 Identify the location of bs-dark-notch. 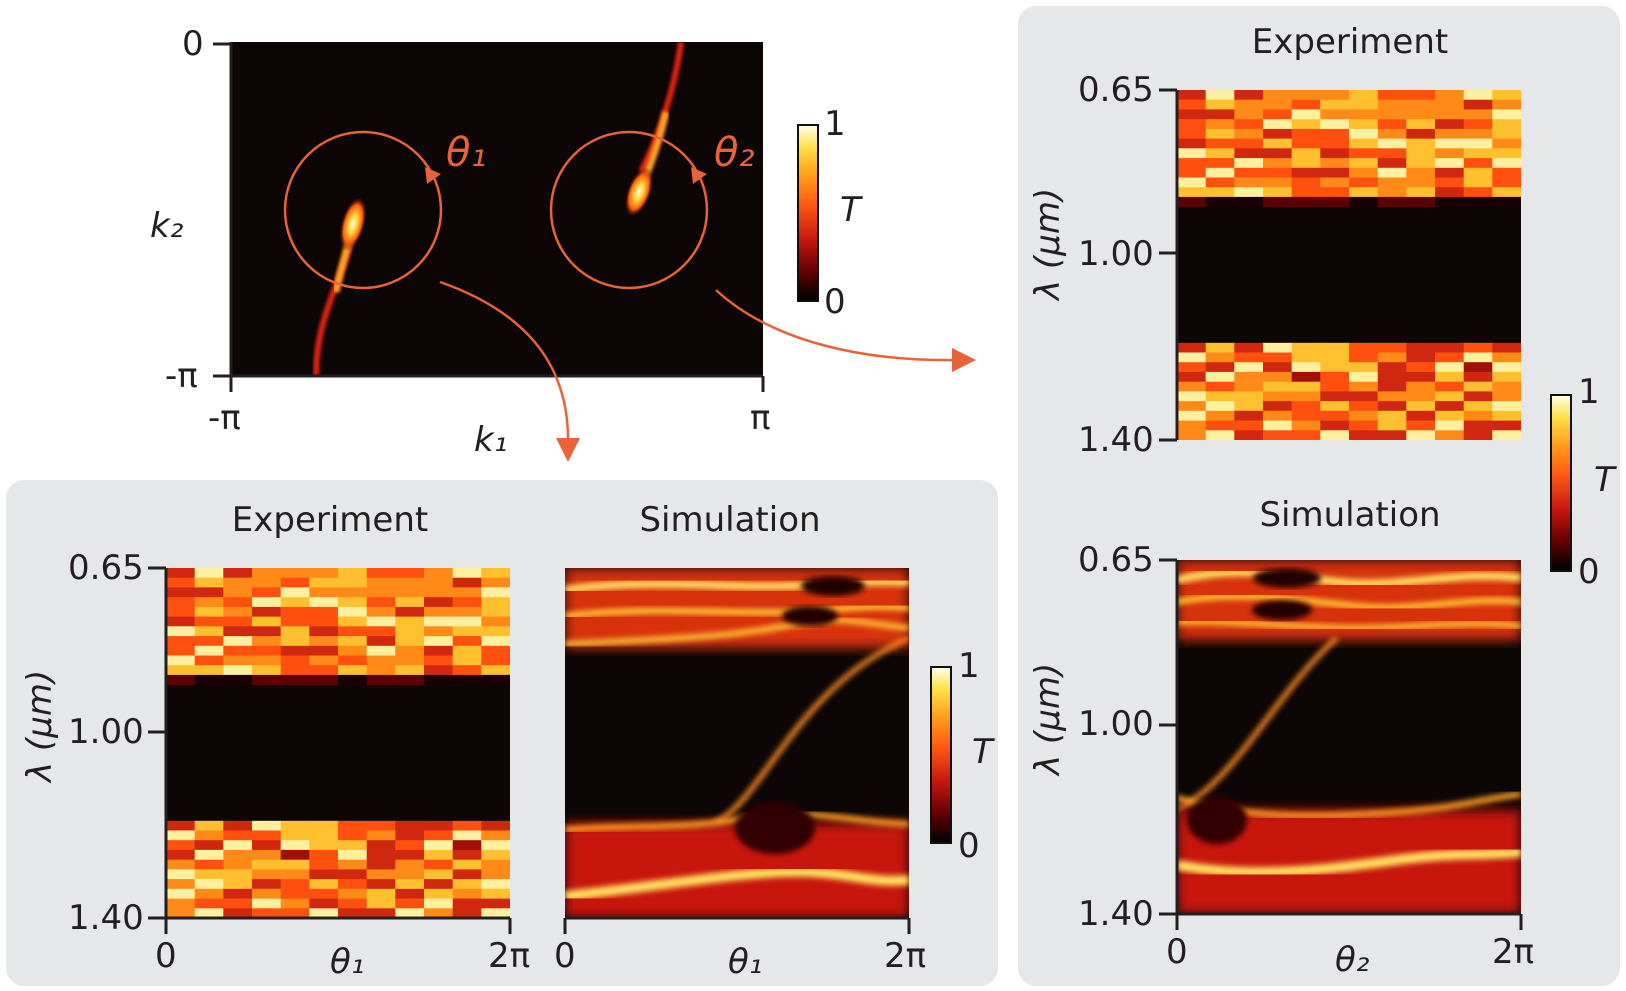
(775, 828).